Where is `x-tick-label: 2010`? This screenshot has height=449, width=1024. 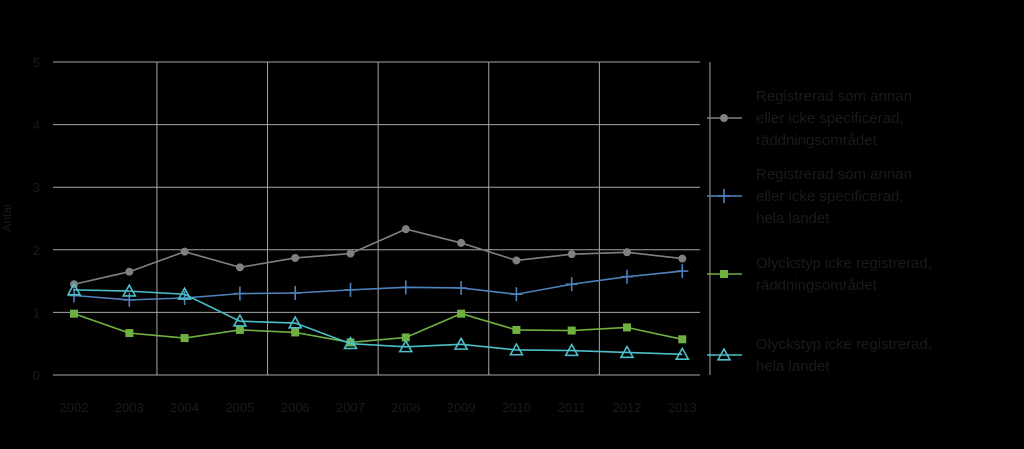
x-tick-label: 2010 is located at coordinates (516, 407).